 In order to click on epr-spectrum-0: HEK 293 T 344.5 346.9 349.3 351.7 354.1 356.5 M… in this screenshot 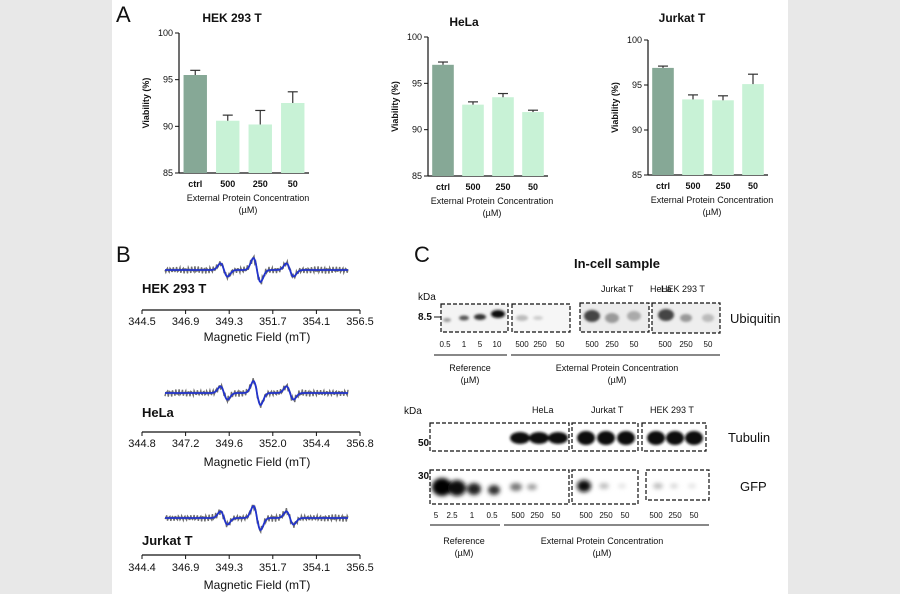, I will do `click(251, 299)`.